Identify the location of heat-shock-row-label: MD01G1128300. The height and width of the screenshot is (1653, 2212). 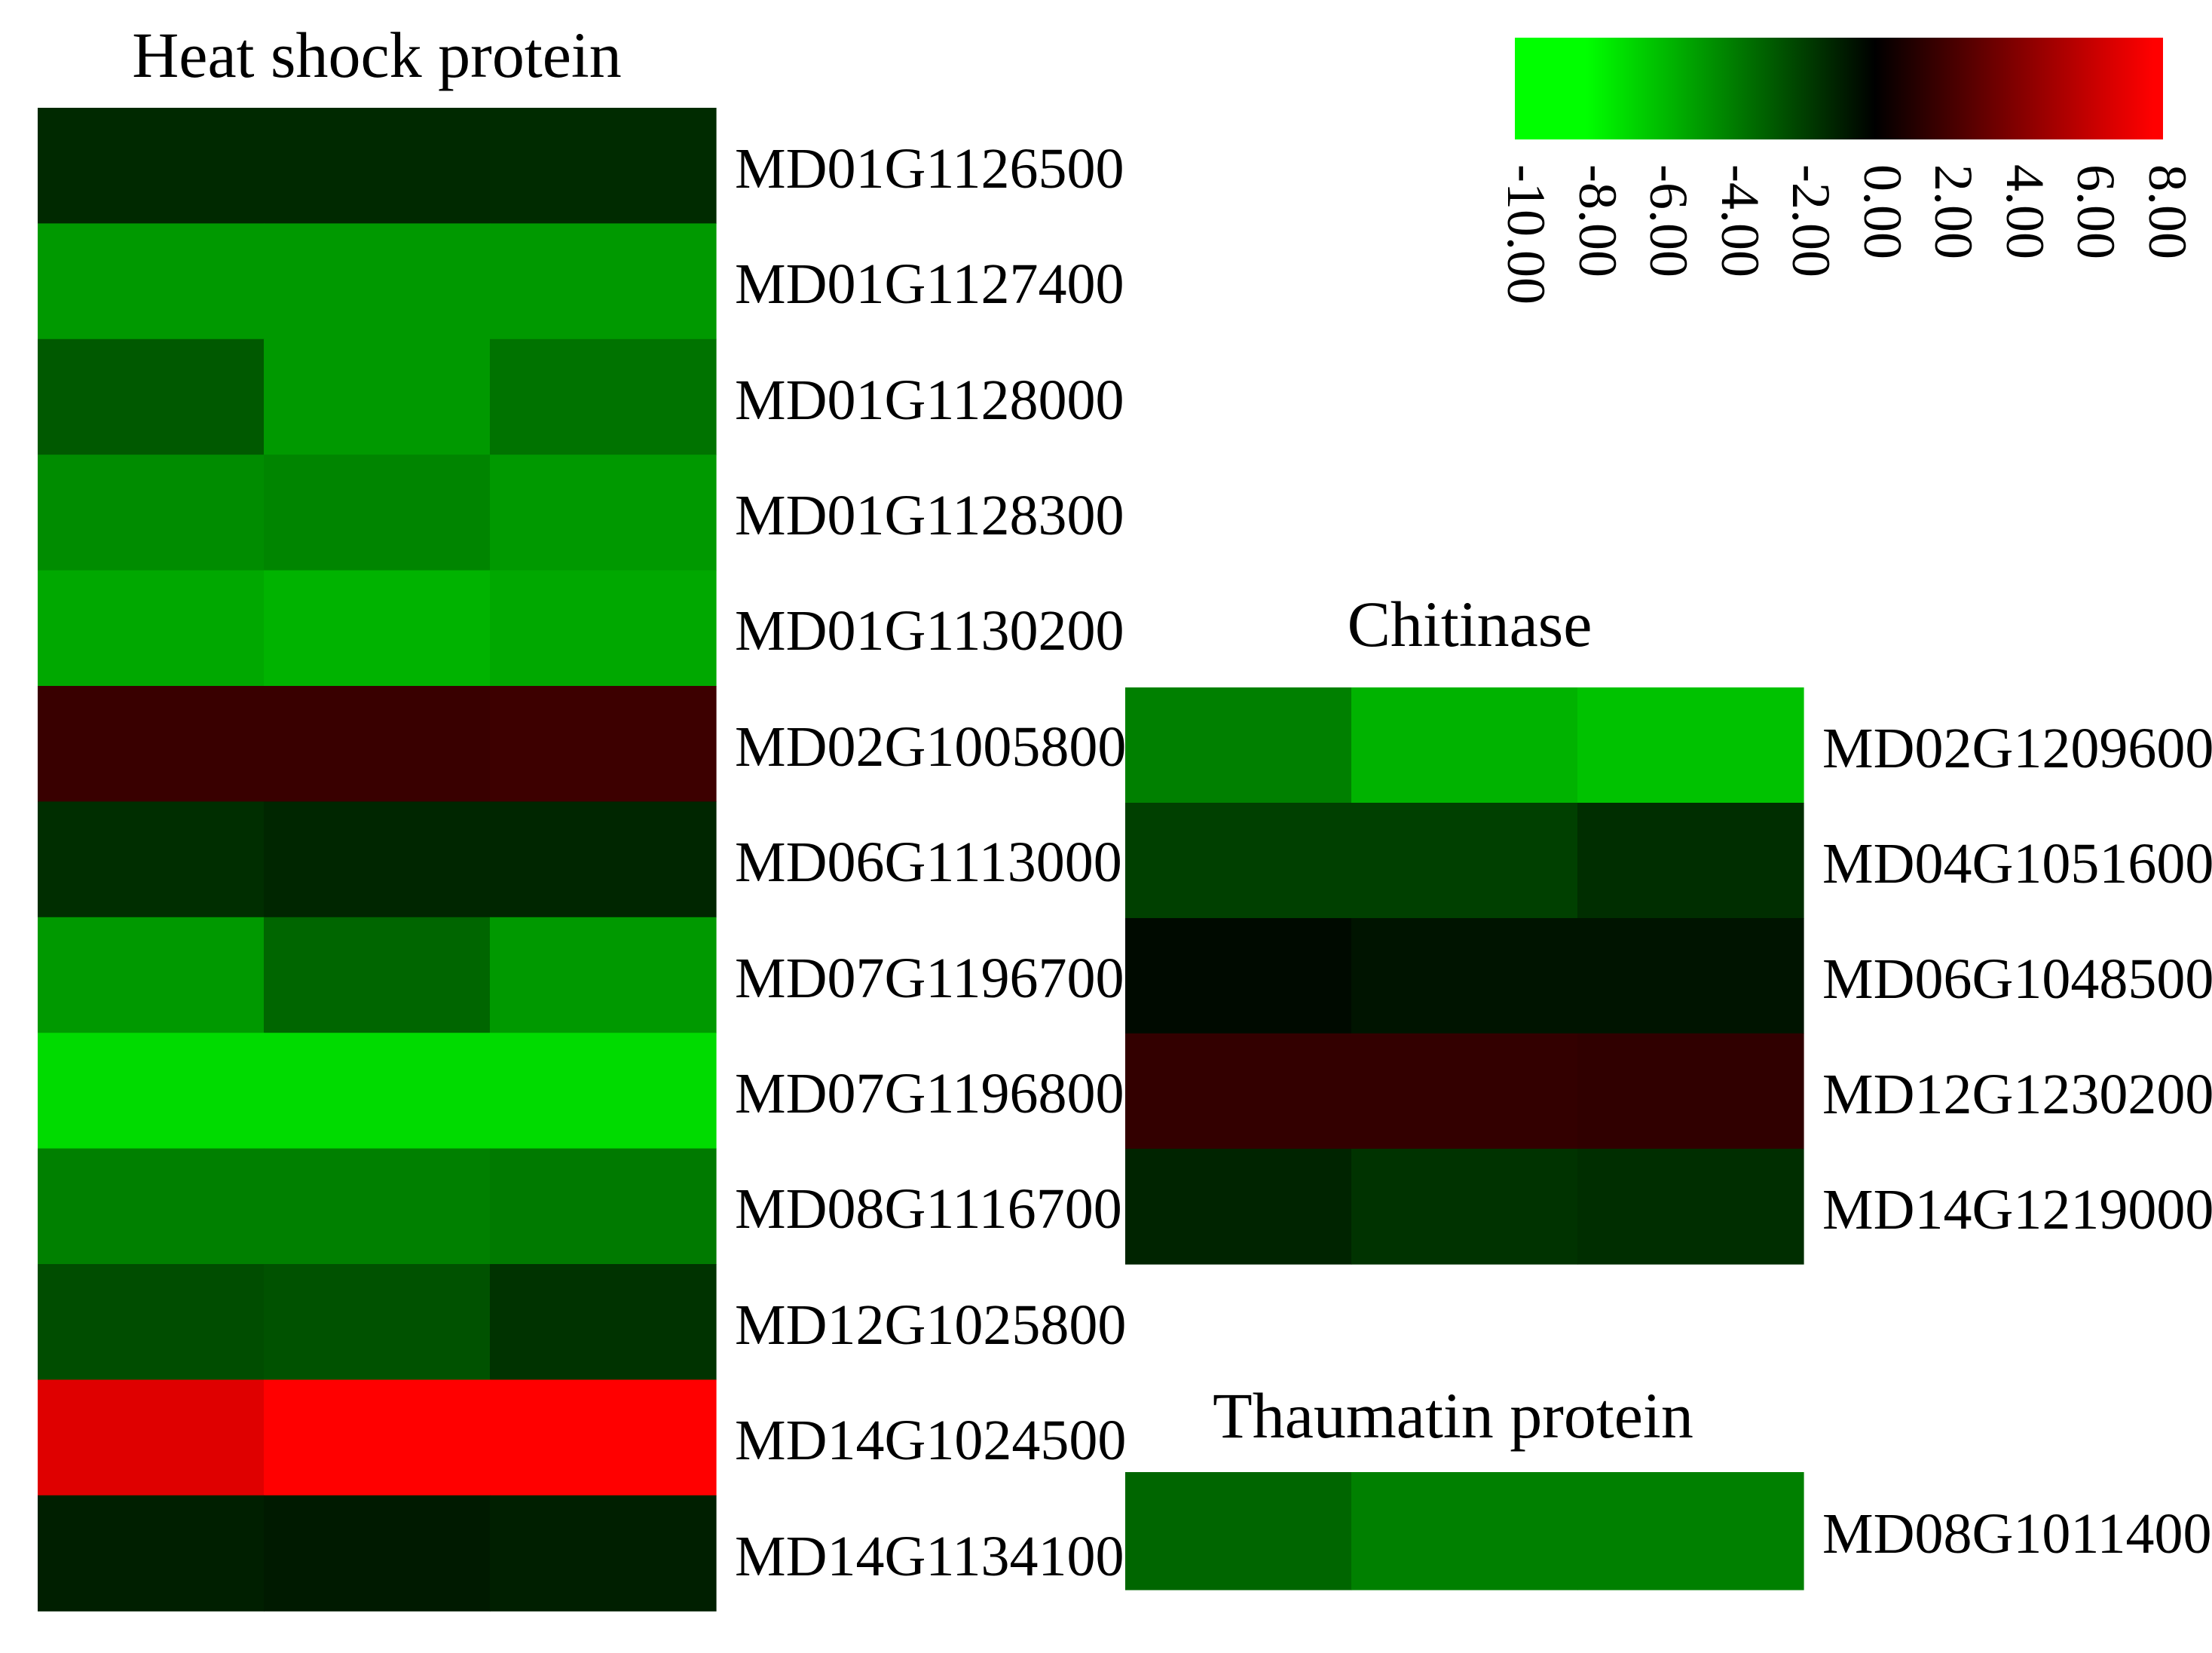
(930, 515).